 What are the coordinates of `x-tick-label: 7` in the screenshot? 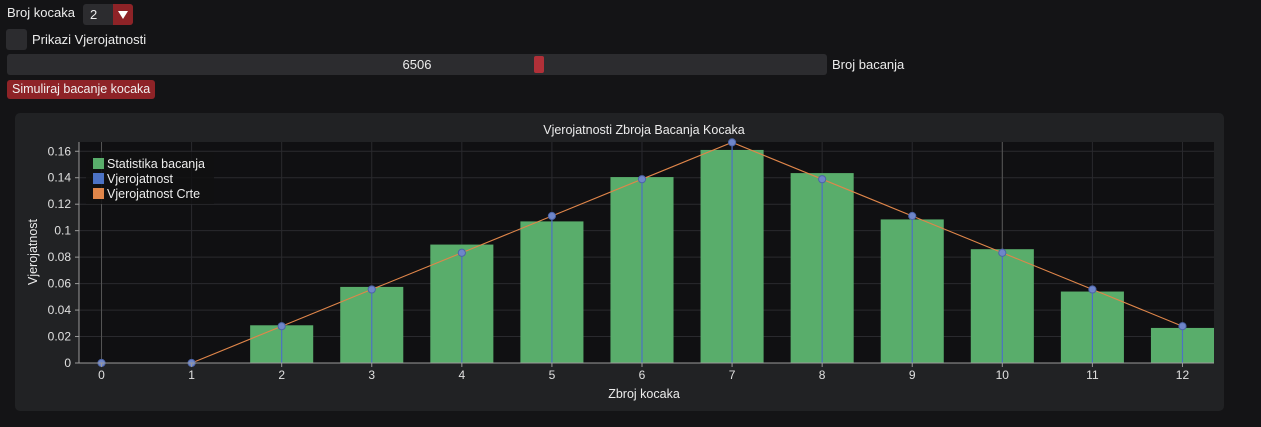 It's located at (732, 375).